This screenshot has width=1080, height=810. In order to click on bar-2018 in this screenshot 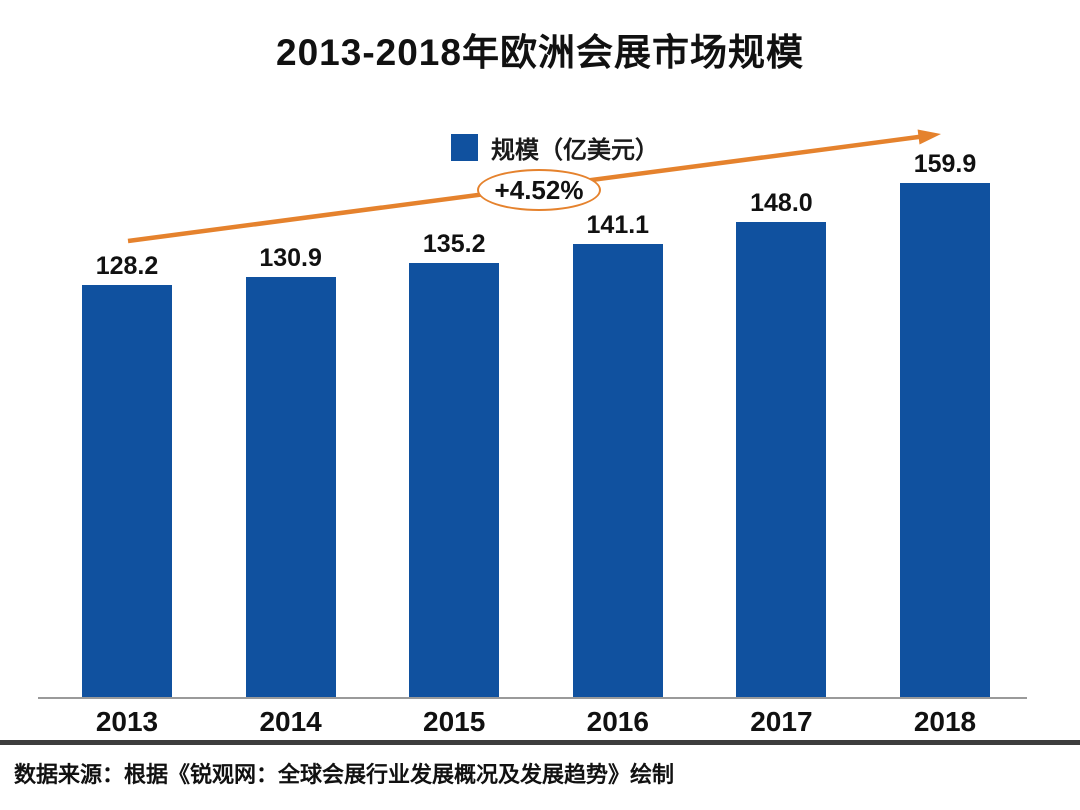, I will do `click(945, 440)`.